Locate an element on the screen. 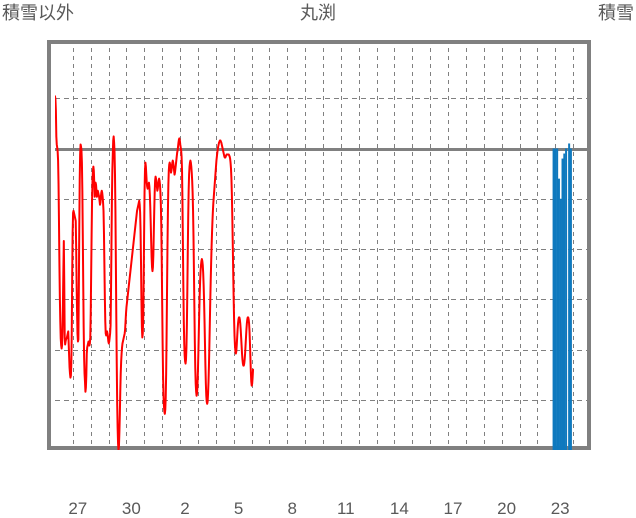 The image size is (636, 518). x-axis-tick: 14 is located at coordinates (399, 508).